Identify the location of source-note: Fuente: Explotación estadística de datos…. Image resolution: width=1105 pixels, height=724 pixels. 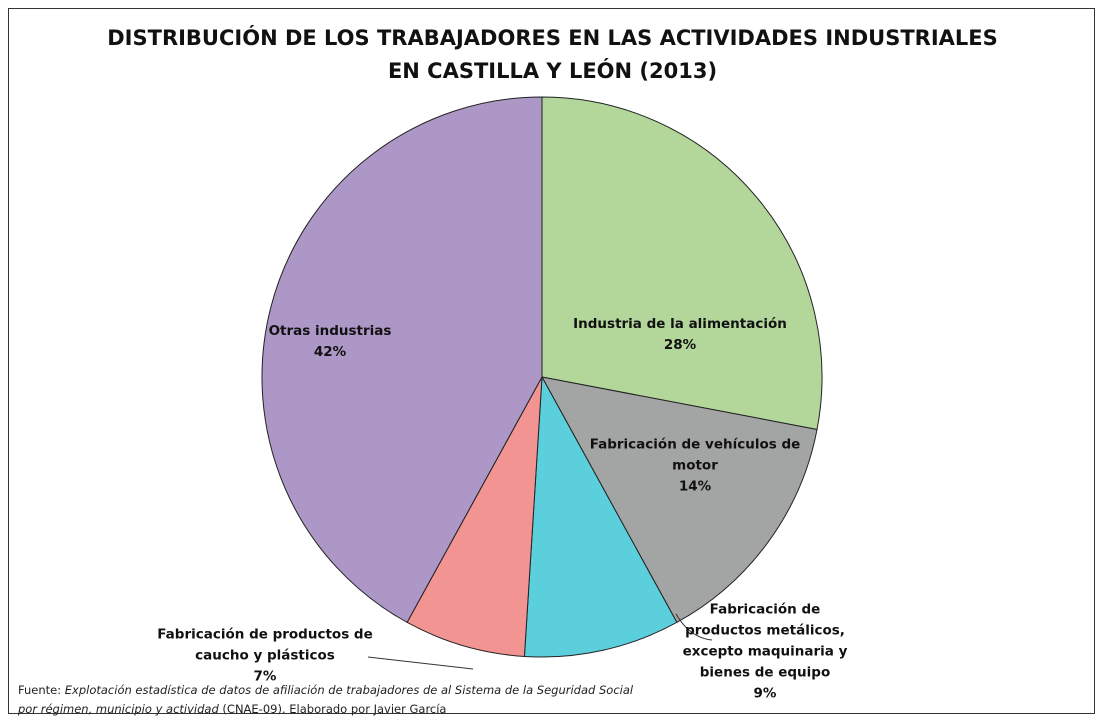
(333, 700).